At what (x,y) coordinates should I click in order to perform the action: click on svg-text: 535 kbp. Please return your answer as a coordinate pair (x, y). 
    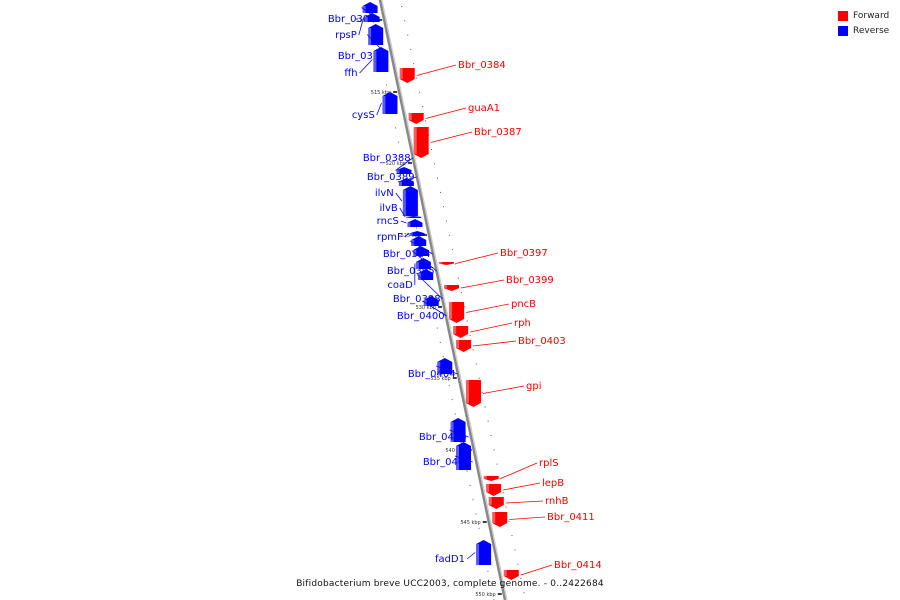
    Looking at the image, I should click on (440, 379).